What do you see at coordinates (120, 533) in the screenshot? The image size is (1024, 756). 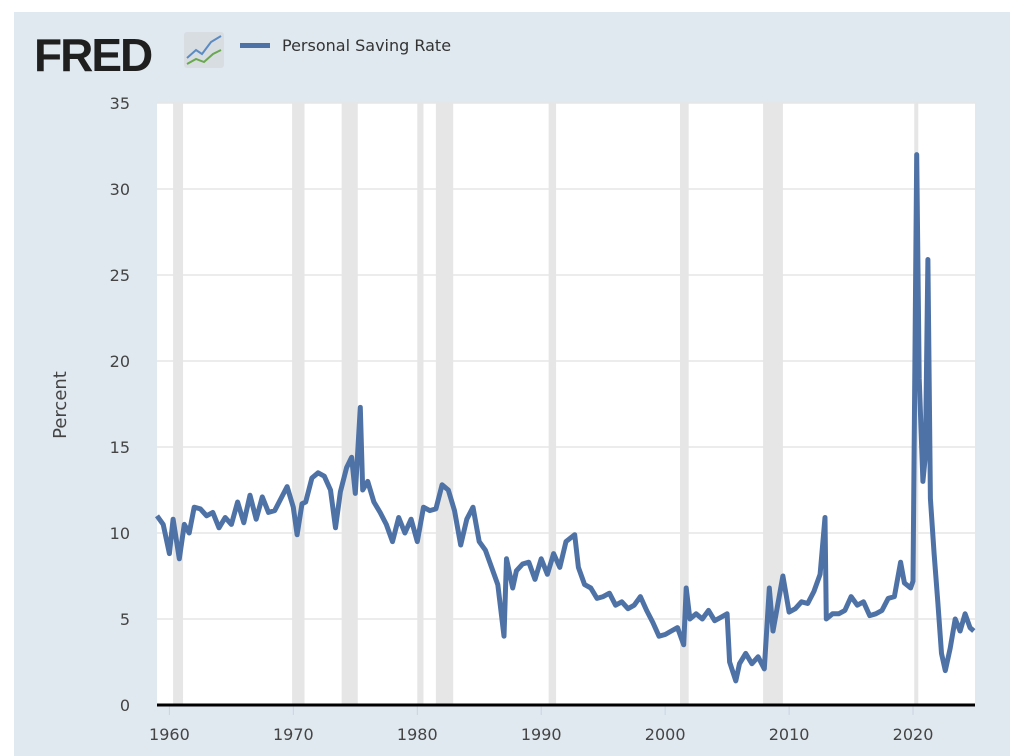 I see `y-tick-label: 10` at bounding box center [120, 533].